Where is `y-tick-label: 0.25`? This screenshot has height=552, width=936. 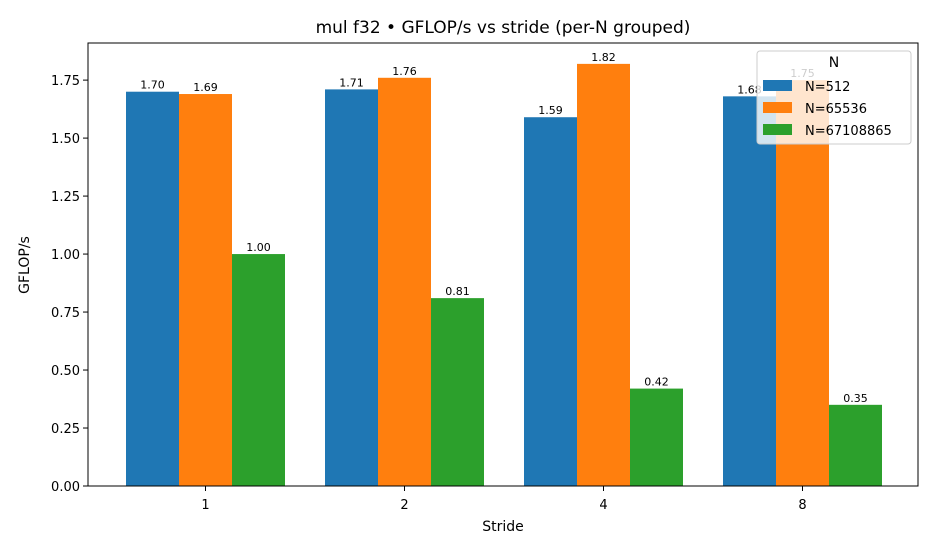 y-tick-label: 0.25 is located at coordinates (65, 429).